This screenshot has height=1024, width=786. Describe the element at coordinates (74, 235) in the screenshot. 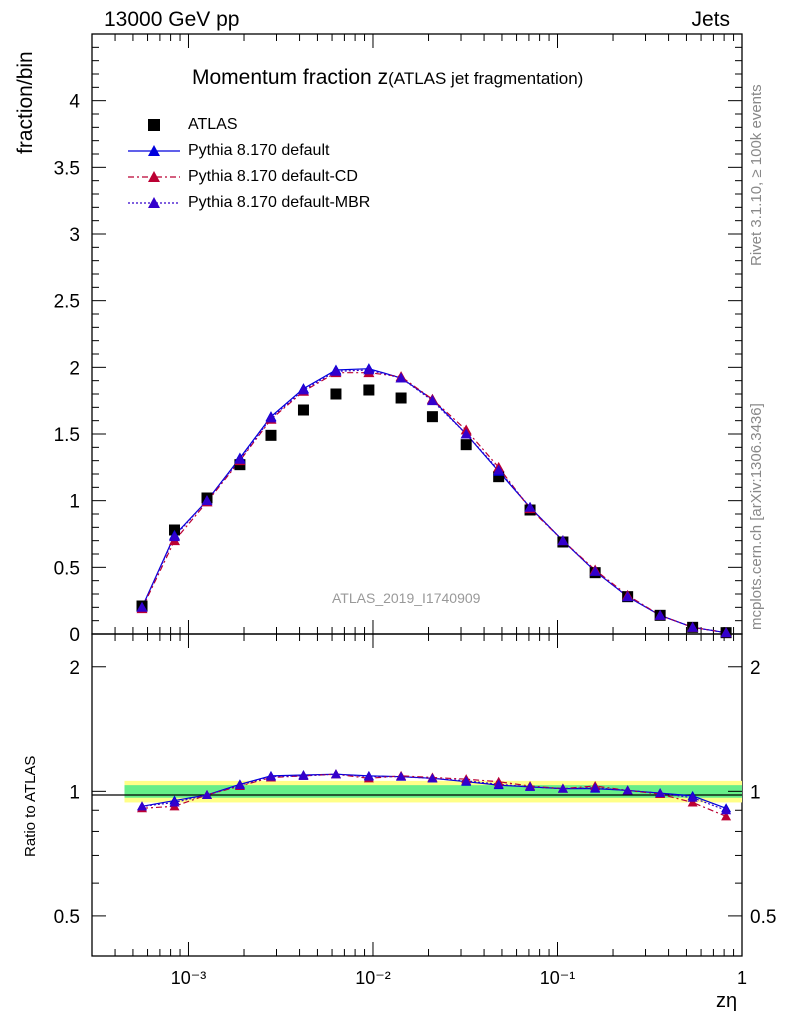

I see `y-tick-label: 3` at that location.